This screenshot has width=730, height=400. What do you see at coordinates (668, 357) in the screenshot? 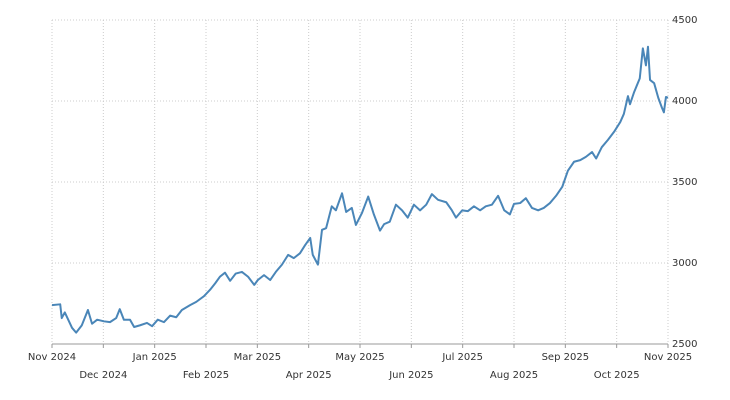
I see `x-tick-label: Nov 2025` at bounding box center [668, 357].